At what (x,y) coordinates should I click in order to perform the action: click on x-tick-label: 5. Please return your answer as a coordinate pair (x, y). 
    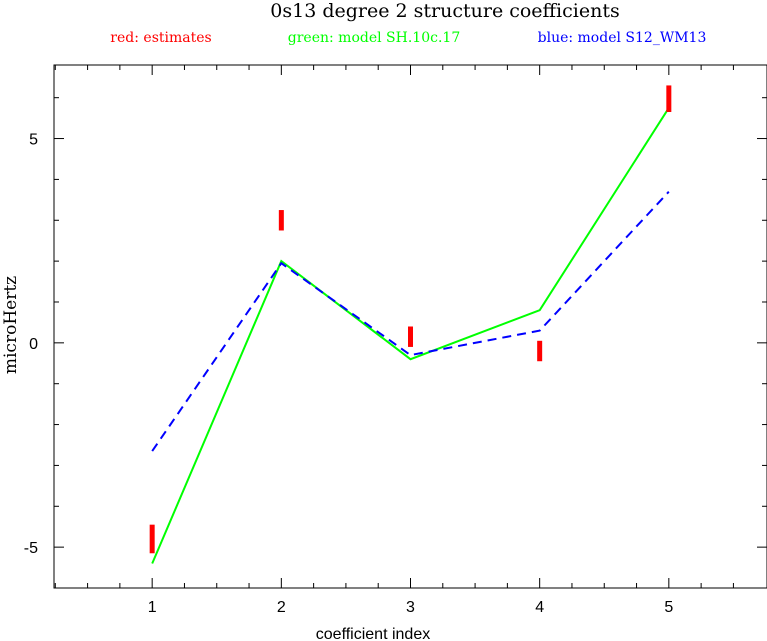
    Looking at the image, I should click on (668, 607).